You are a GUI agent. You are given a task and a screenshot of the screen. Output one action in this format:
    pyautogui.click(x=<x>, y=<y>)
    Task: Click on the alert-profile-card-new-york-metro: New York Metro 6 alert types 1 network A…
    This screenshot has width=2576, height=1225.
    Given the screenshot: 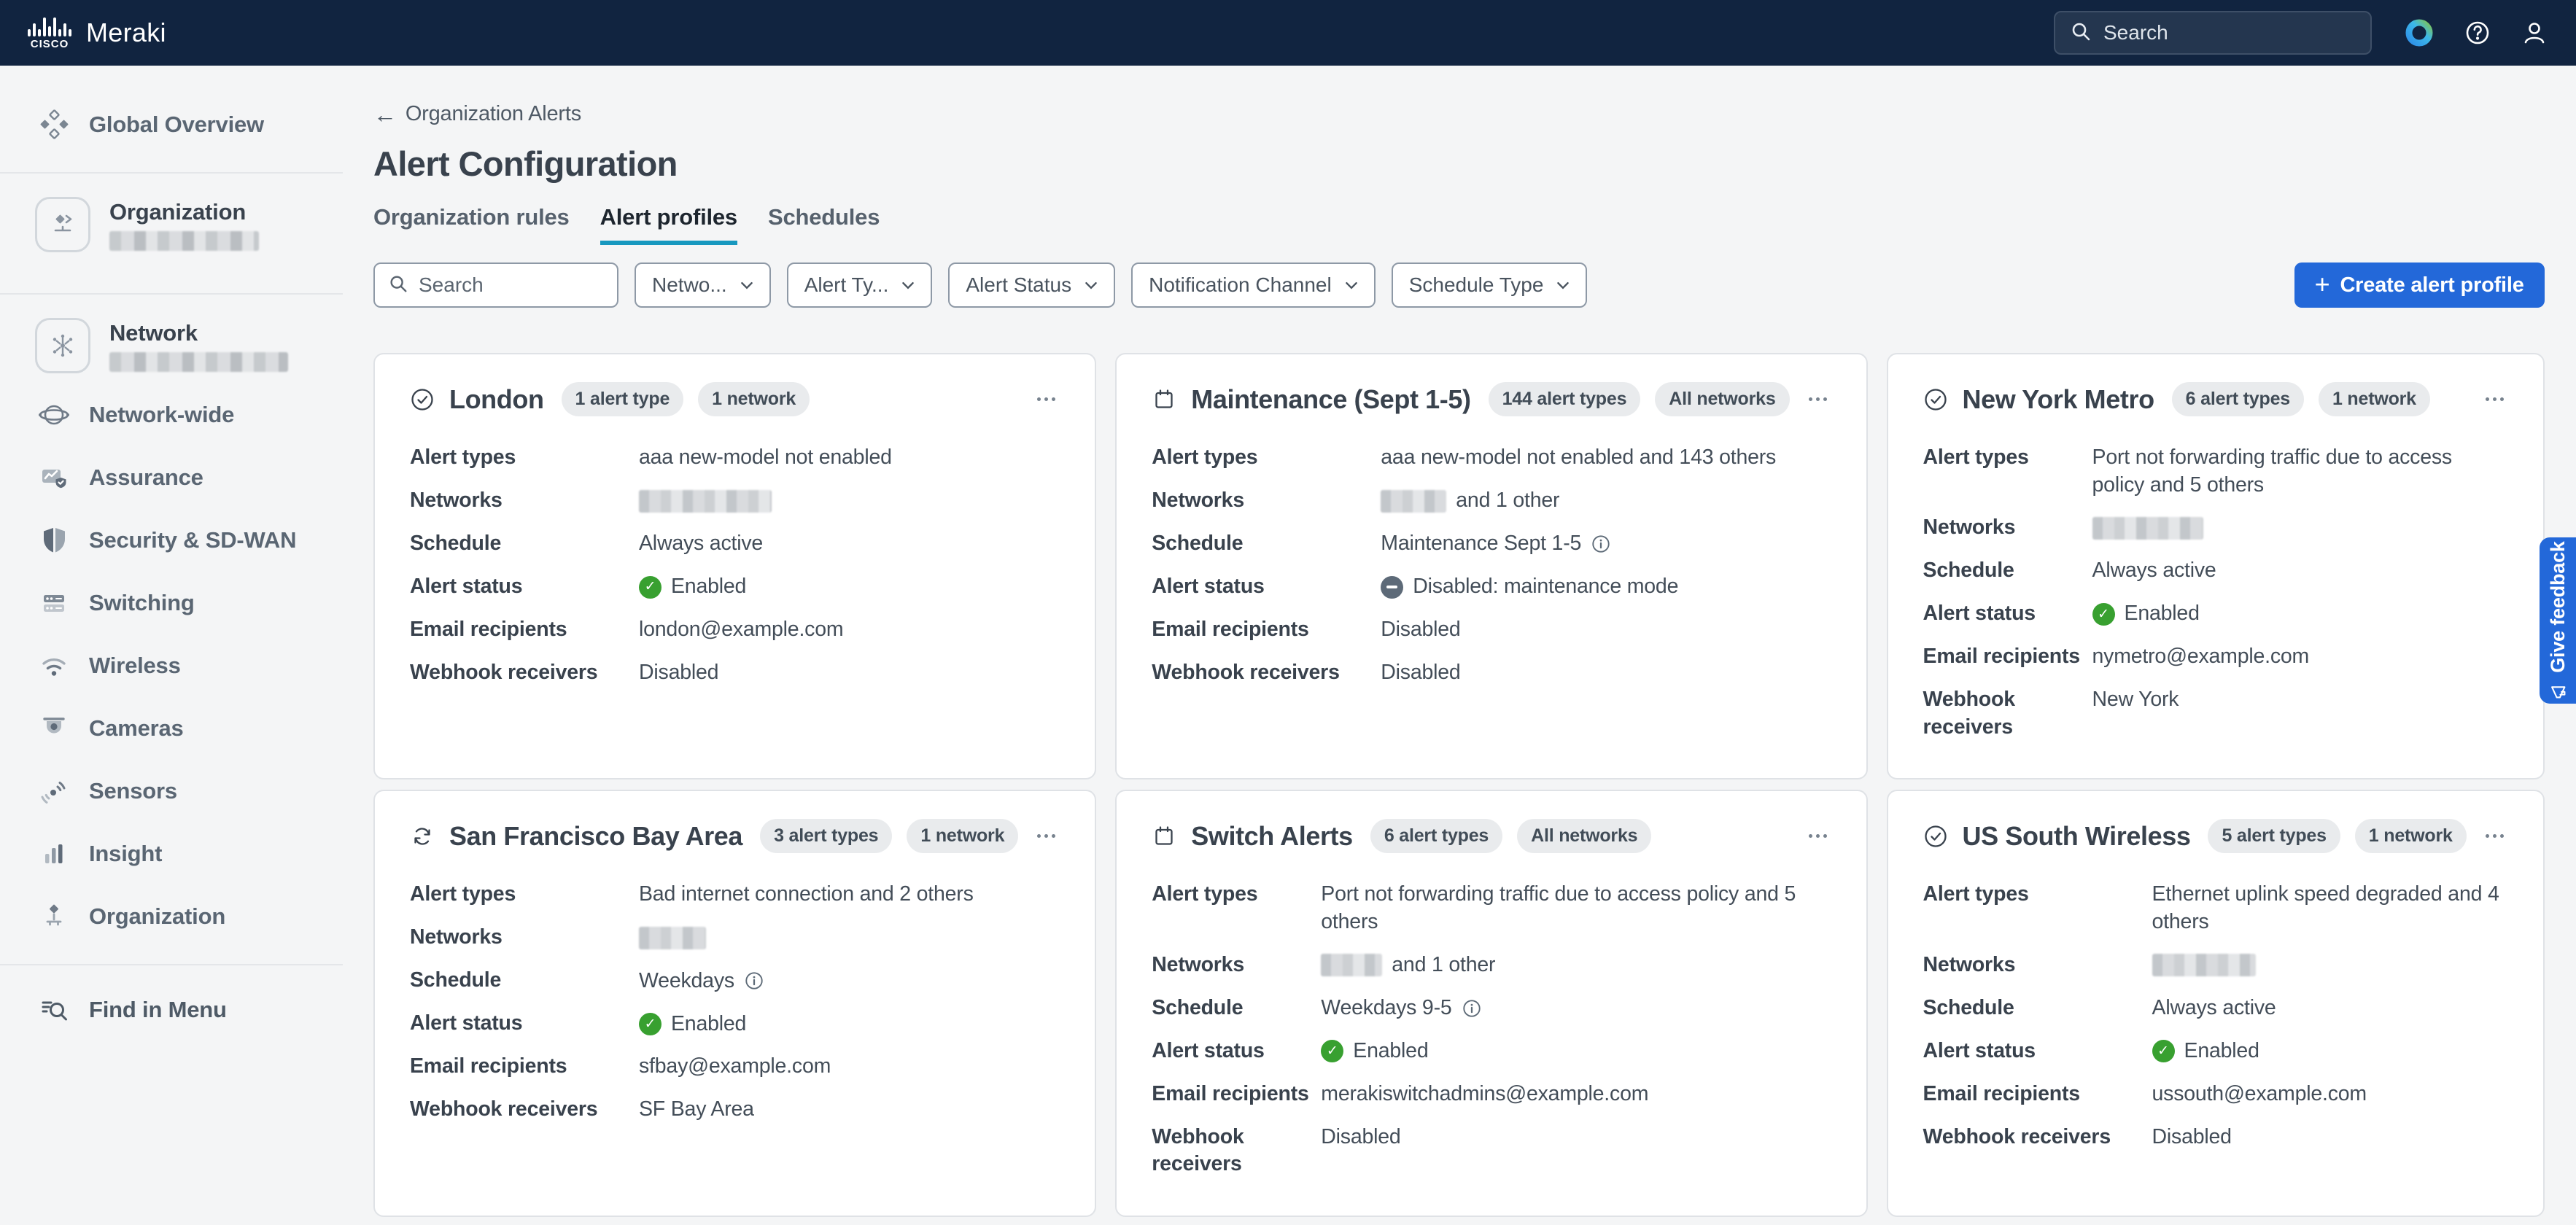 What is the action you would take?
    pyautogui.click(x=2216, y=566)
    